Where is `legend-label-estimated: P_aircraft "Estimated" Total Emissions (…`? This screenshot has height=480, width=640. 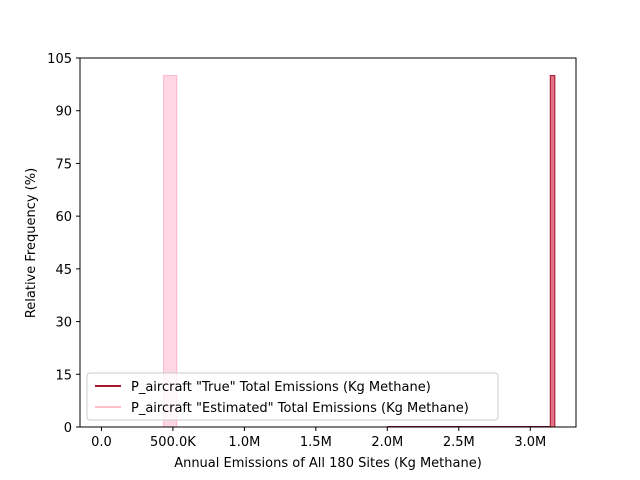 legend-label-estimated: P_aircraft "Estimated" Total Emissions (… is located at coordinates (300, 408).